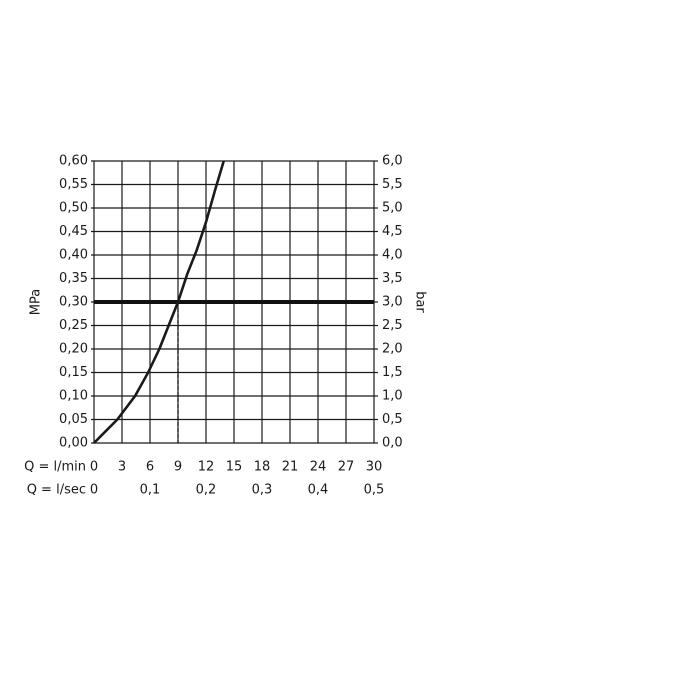 This screenshot has width=700, height=700. What do you see at coordinates (73, 231) in the screenshot?
I see `y-tick-label: 0,45` at bounding box center [73, 231].